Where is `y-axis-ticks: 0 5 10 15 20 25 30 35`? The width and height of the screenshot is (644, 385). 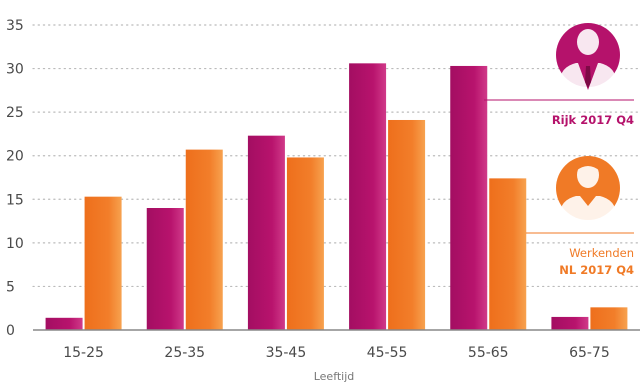
y-axis-ticks: 0 5 10 15 20 25 30 35 is located at coordinates (15, 178).